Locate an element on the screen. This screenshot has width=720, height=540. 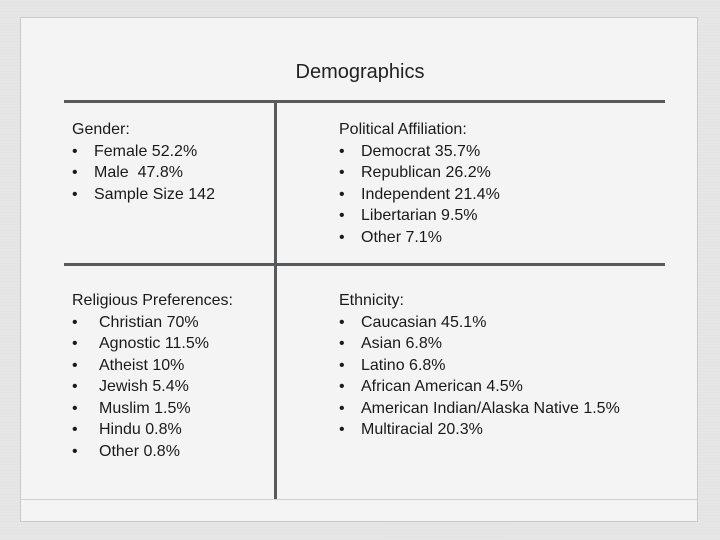
section-heading: Ethnicity: is located at coordinates (371, 300).